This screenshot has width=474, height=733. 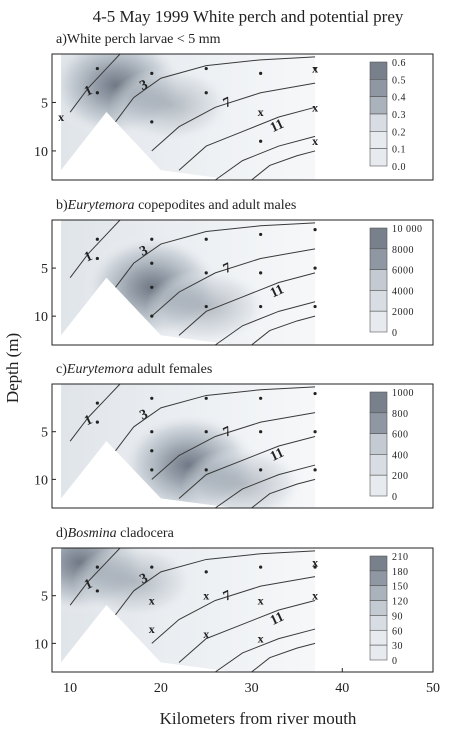 I want to click on x-tick-label: 20, so click(x=161, y=688).